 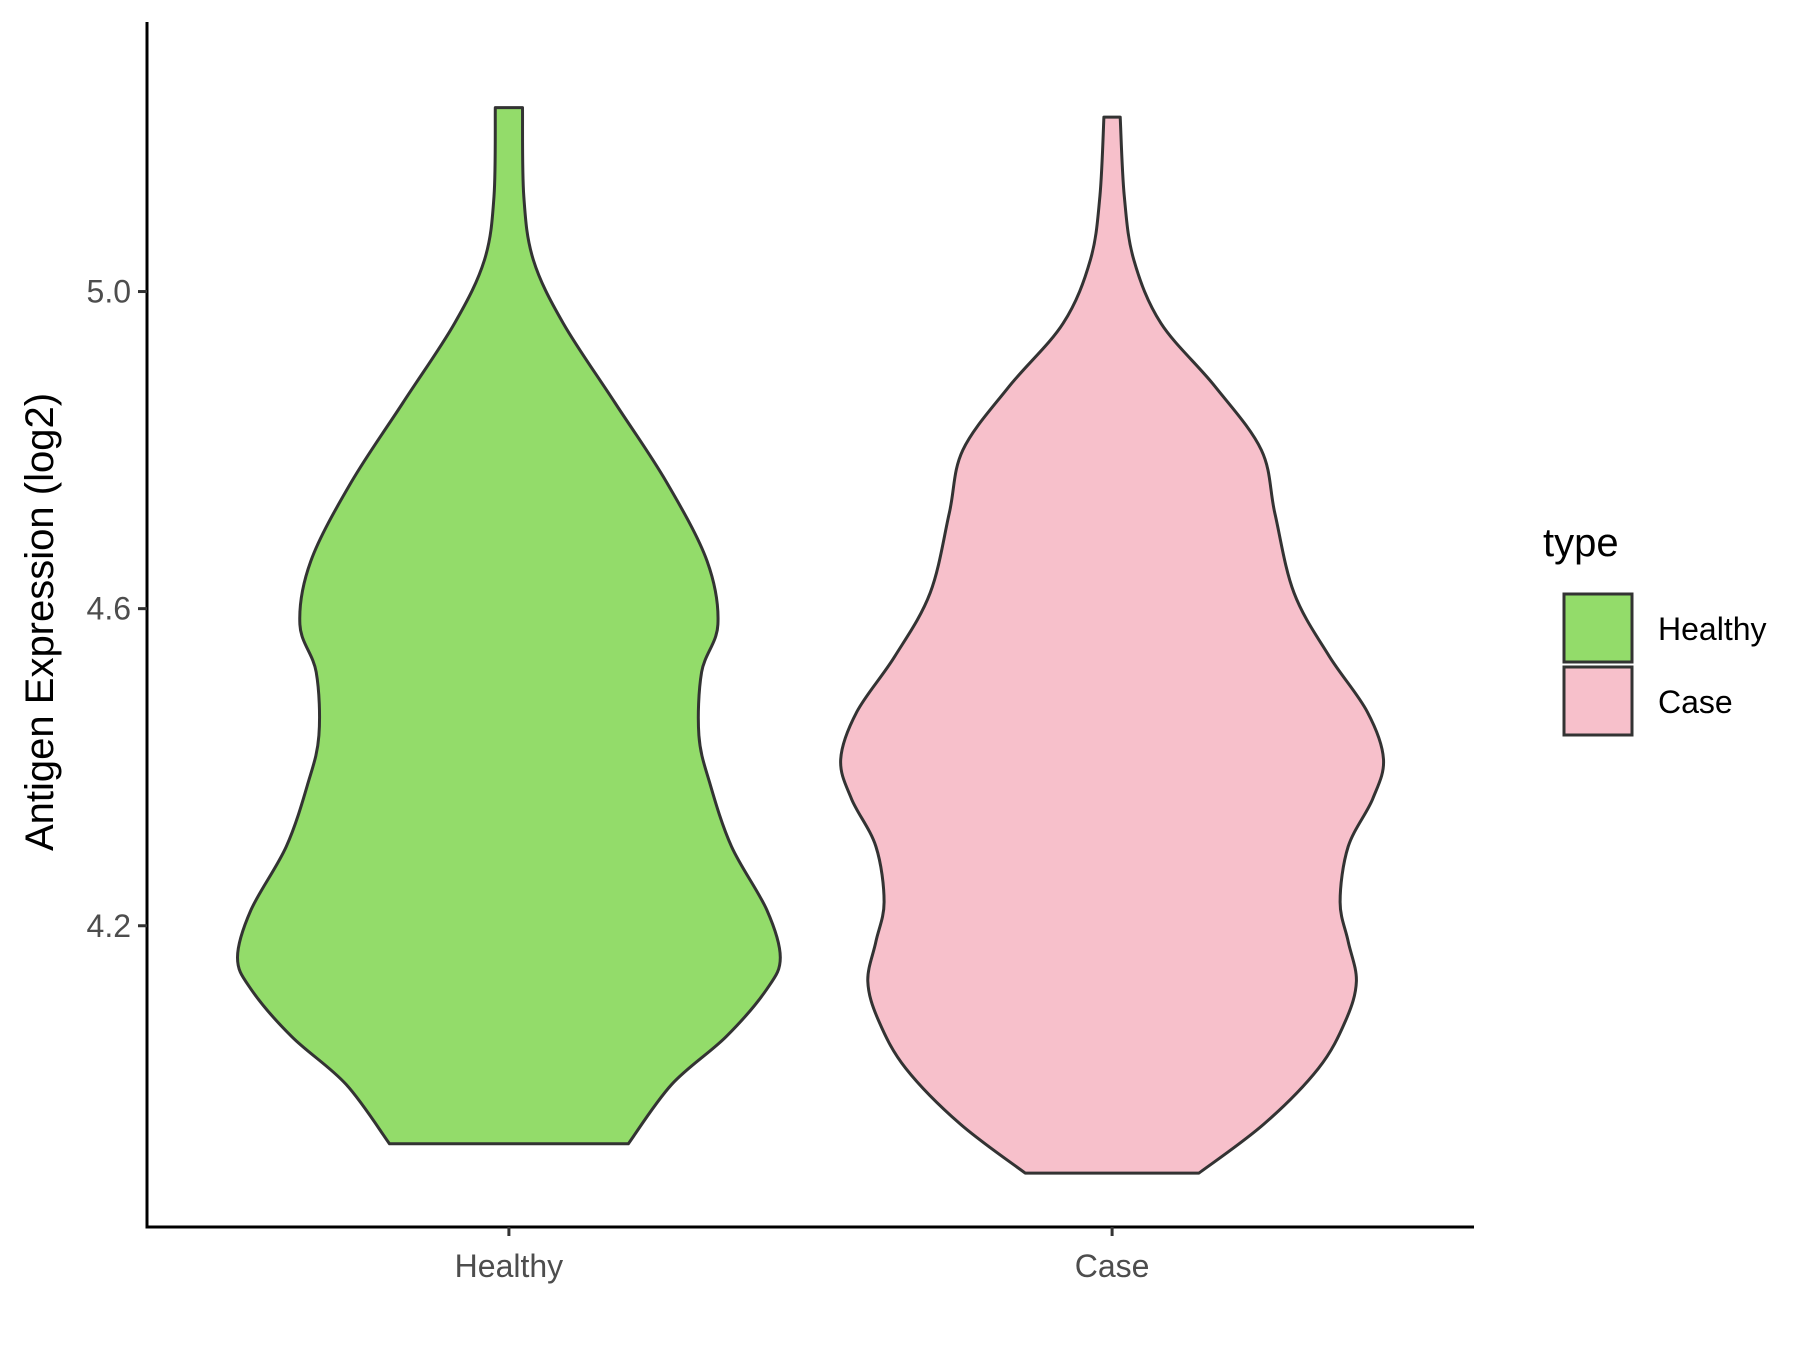 What do you see at coordinates (109, 609) in the screenshot?
I see `y-tick-label: 4.6` at bounding box center [109, 609].